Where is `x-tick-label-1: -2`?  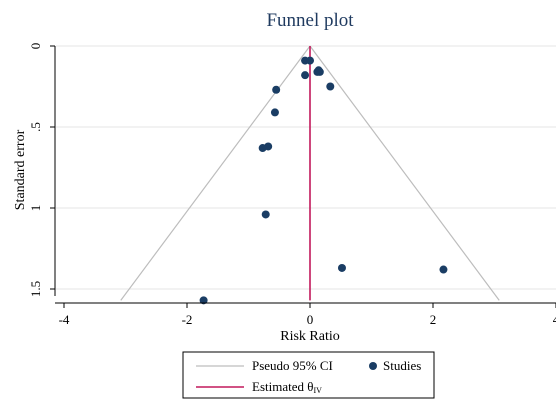 x-tick-label-1: -2 is located at coordinates (187, 319).